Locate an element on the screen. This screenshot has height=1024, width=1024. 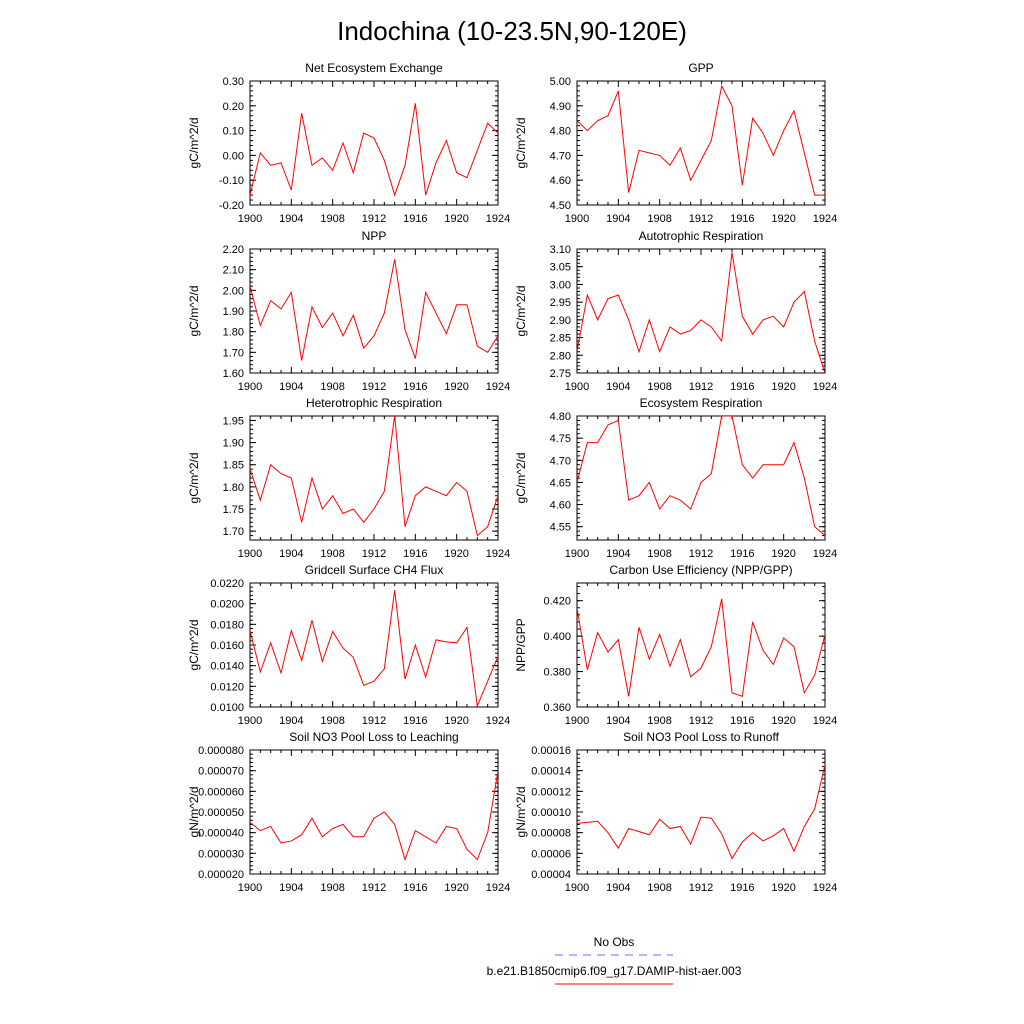
y-tick-label: 0.00008 is located at coordinates (551, 834).